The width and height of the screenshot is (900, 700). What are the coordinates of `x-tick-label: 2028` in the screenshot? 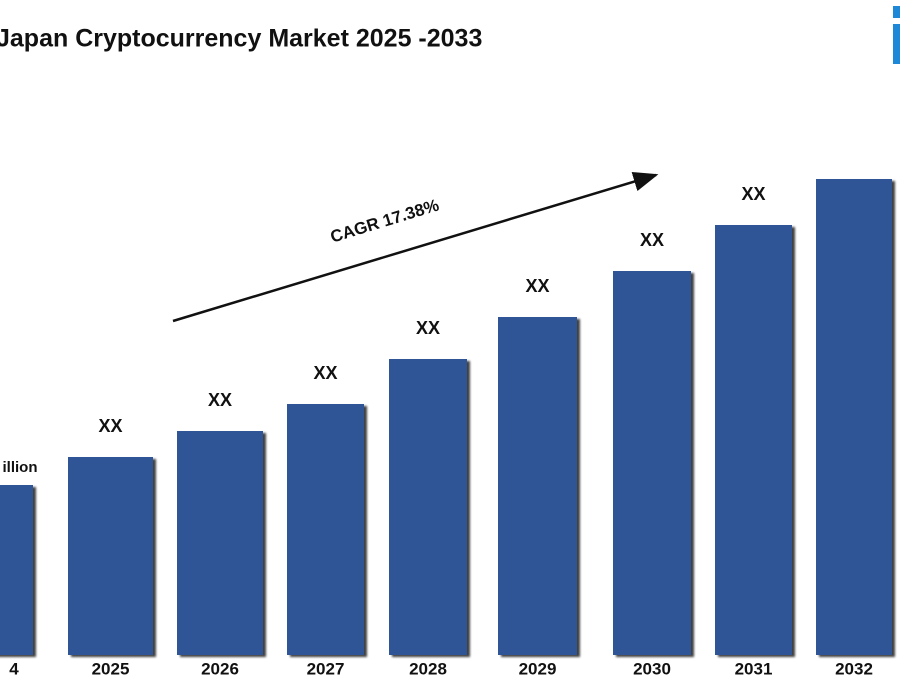 It's located at (428, 668).